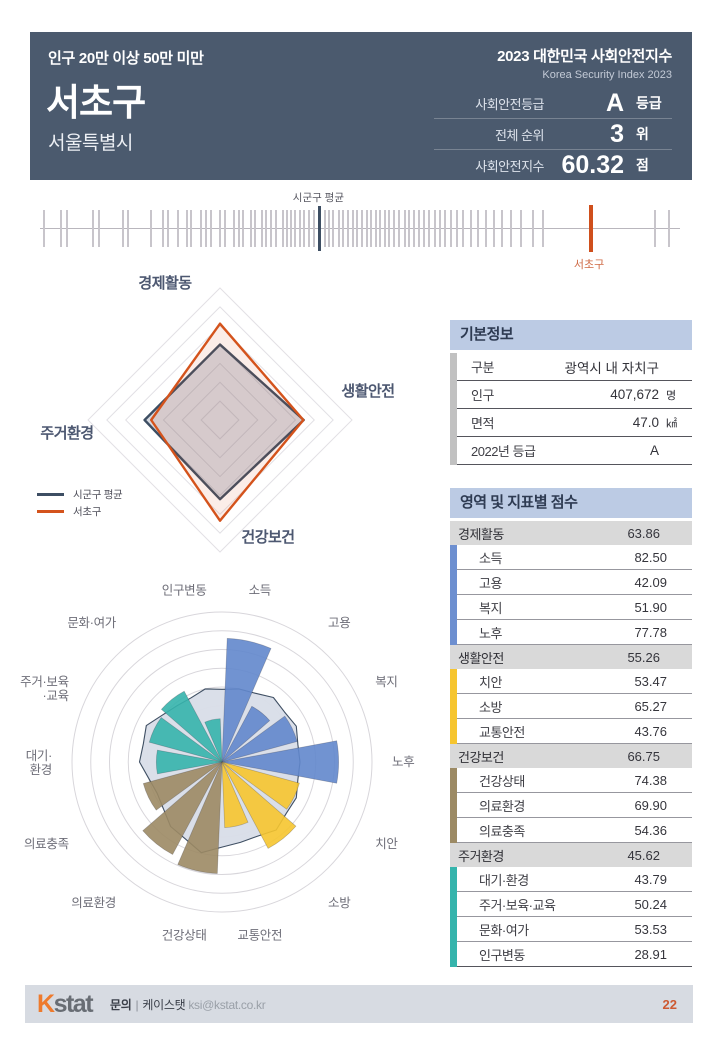 Image resolution: width=720 pixels, height=1040 pixels. I want to click on population-band: 인구 20만 이상 50만 미만, so click(126, 58).